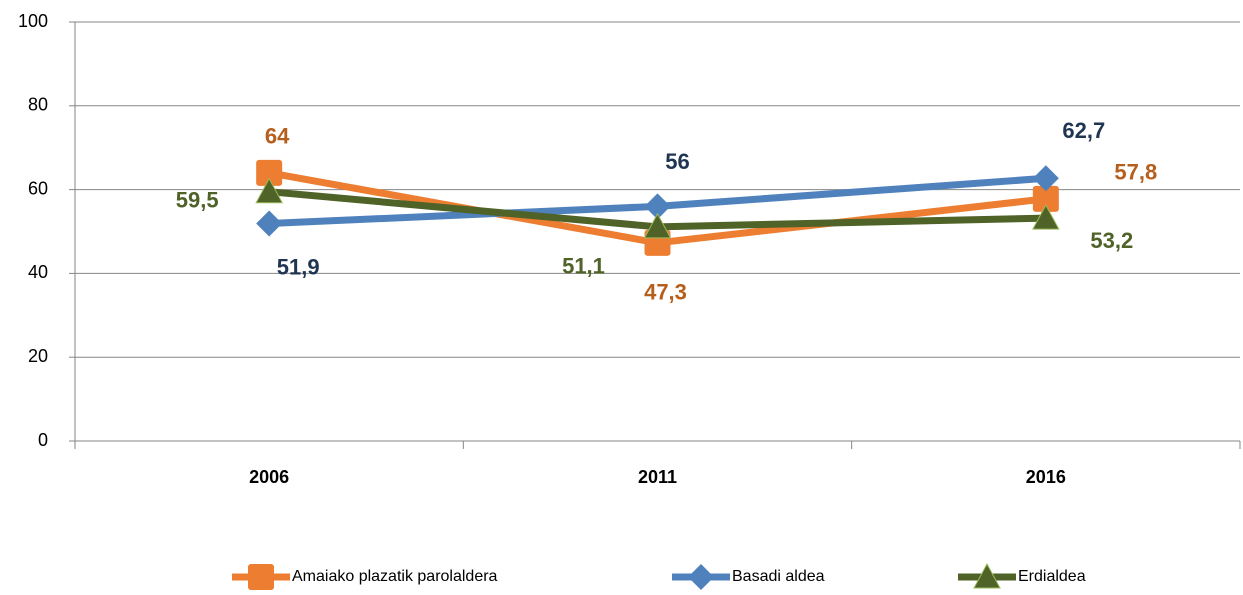 The width and height of the screenshot is (1243, 595). Describe the element at coordinates (277, 136) in the screenshot. I see `data-label: 64` at that location.